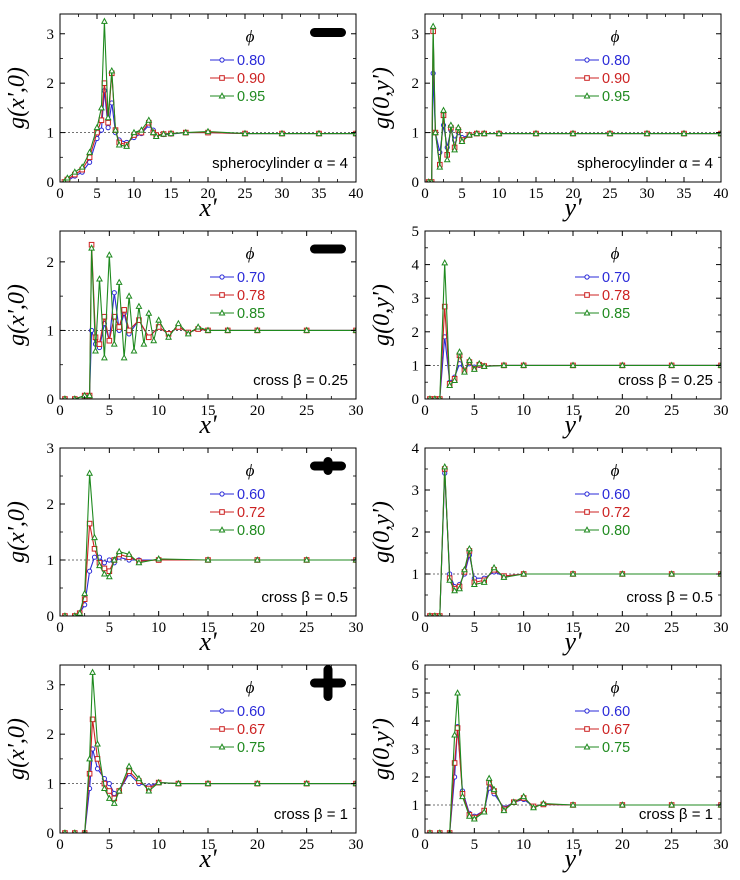 The width and height of the screenshot is (740, 880). I want to click on series-0.80, so click(574, 539).